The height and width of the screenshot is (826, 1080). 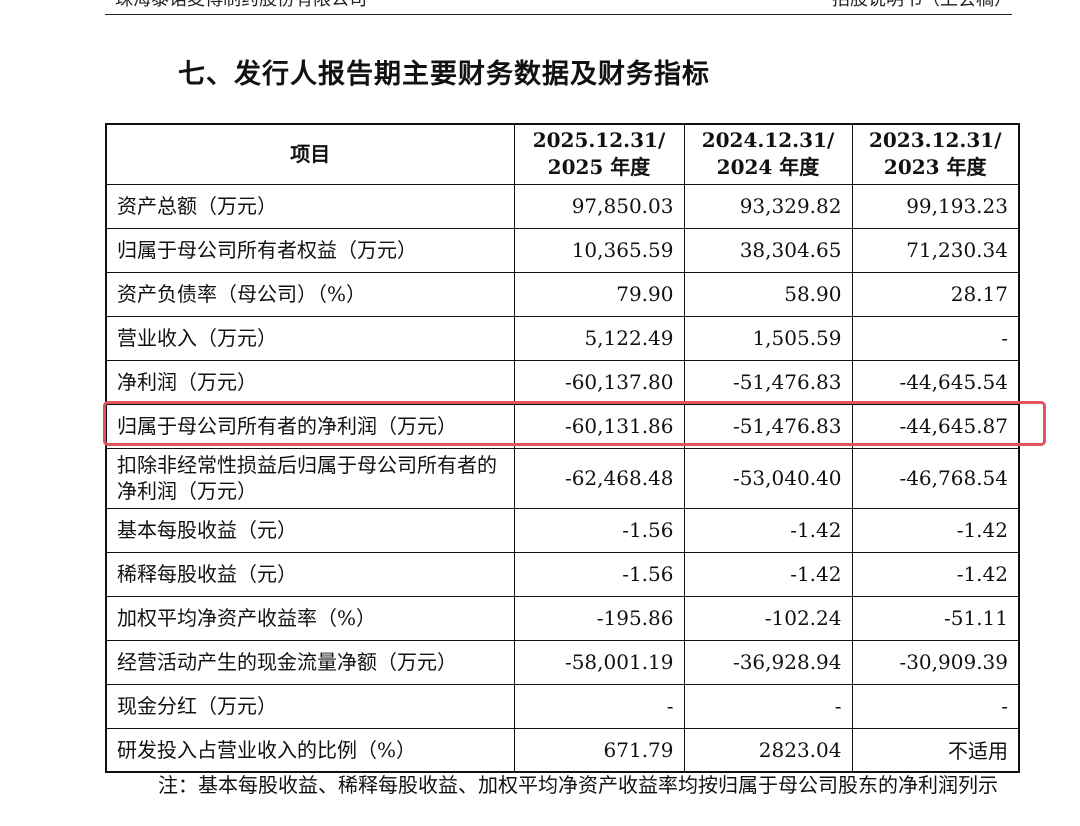 What do you see at coordinates (241, 7) in the screenshot?
I see `header-company: 珠海泰诺麦博制药股份有限公司` at bounding box center [241, 7].